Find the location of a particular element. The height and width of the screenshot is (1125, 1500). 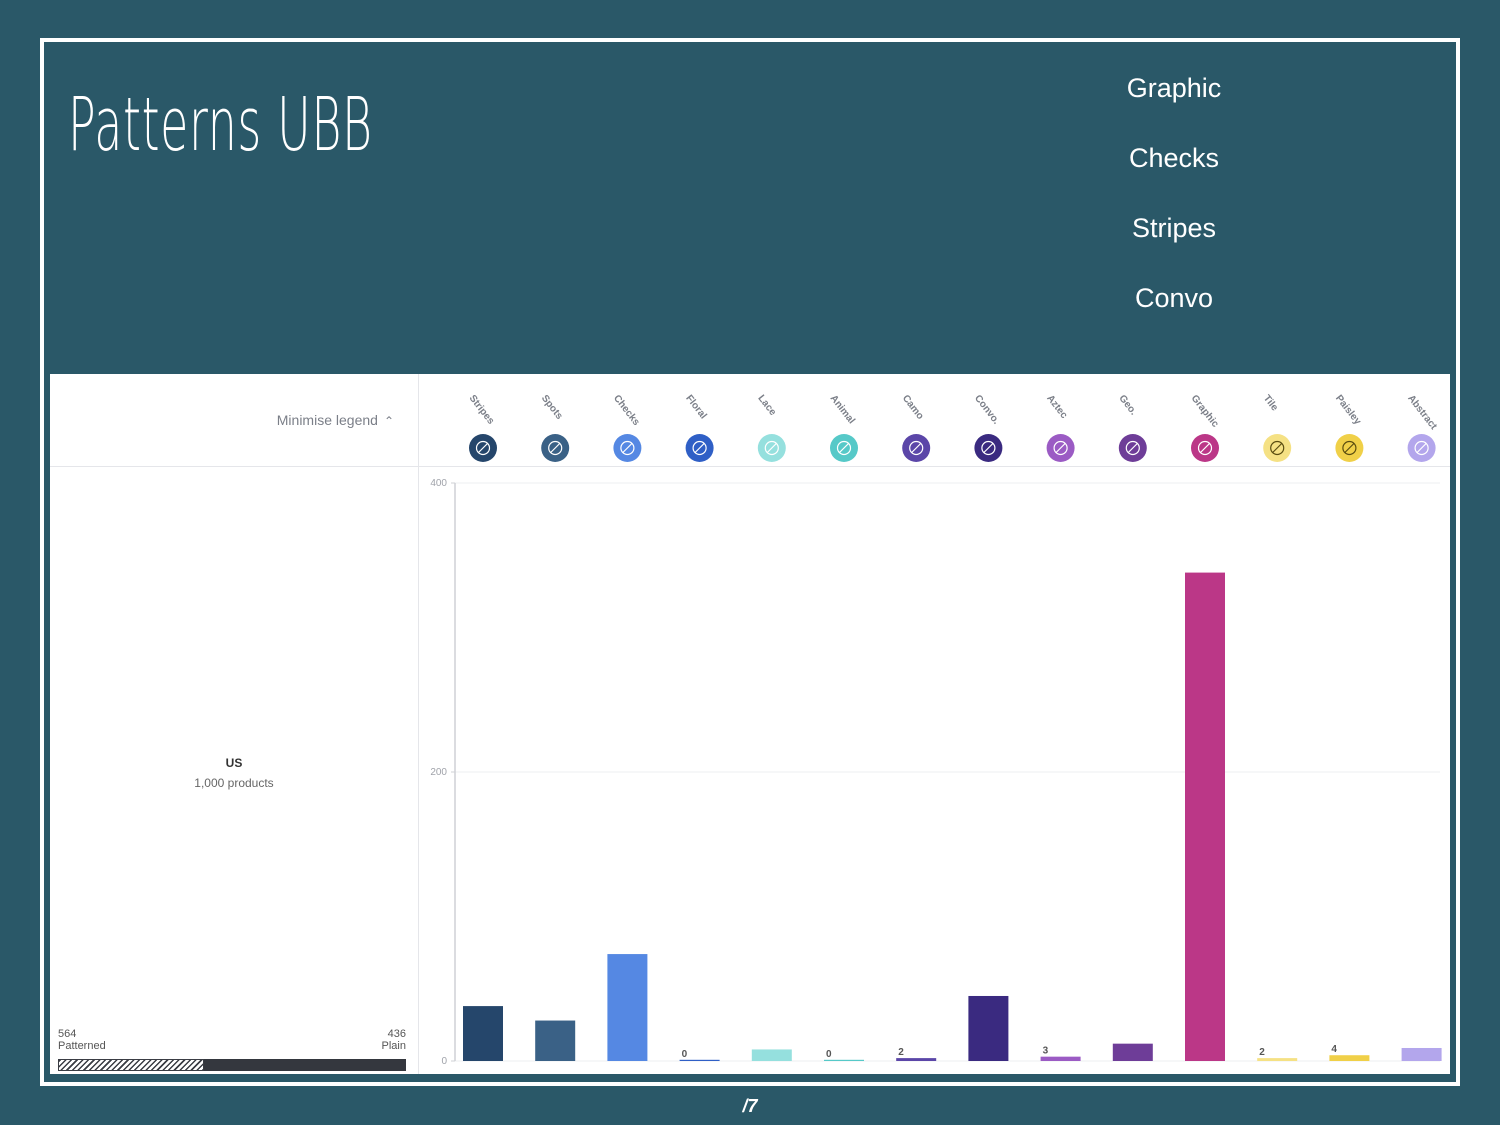

category-label: Graphic is located at coordinates (1205, 411).